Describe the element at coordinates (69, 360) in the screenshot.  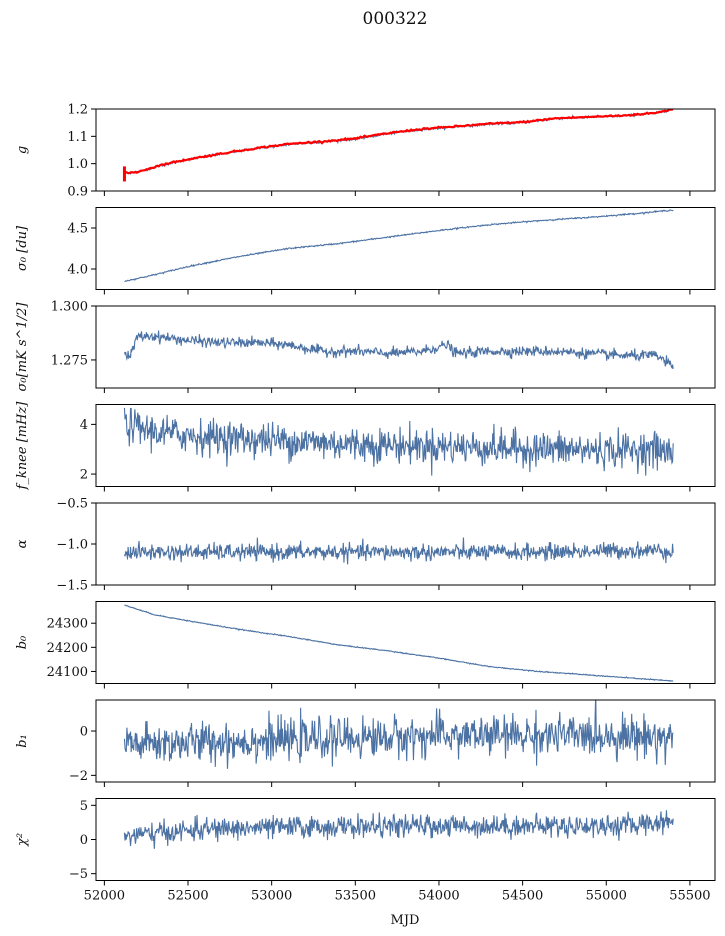
I see `y-tick-label-sigma0_mk: 1.275` at that location.